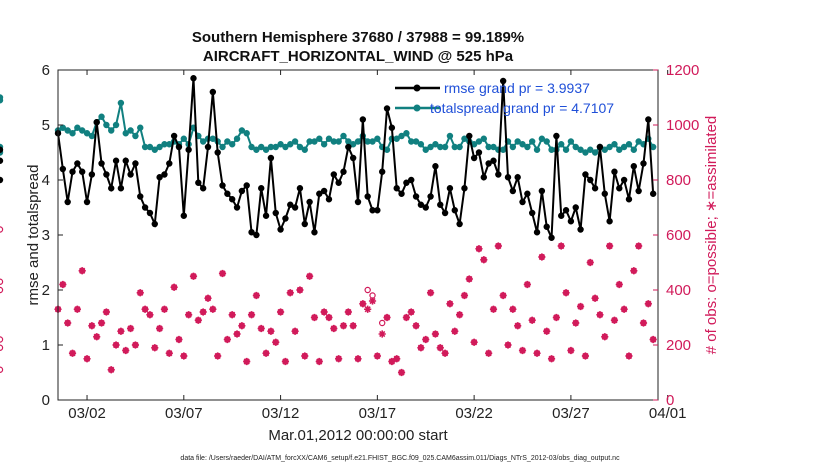  What do you see at coordinates (678, 180) in the screenshot?
I see `y-tick-label-right: 800` at bounding box center [678, 180].